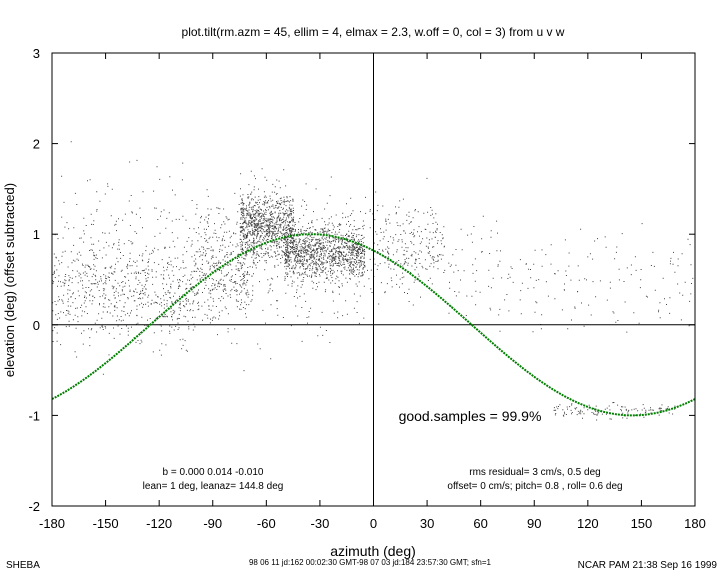 The image size is (723, 573). Describe the element at coordinates (23, 565) in the screenshot. I see `footer-project: SHEBA` at that location.